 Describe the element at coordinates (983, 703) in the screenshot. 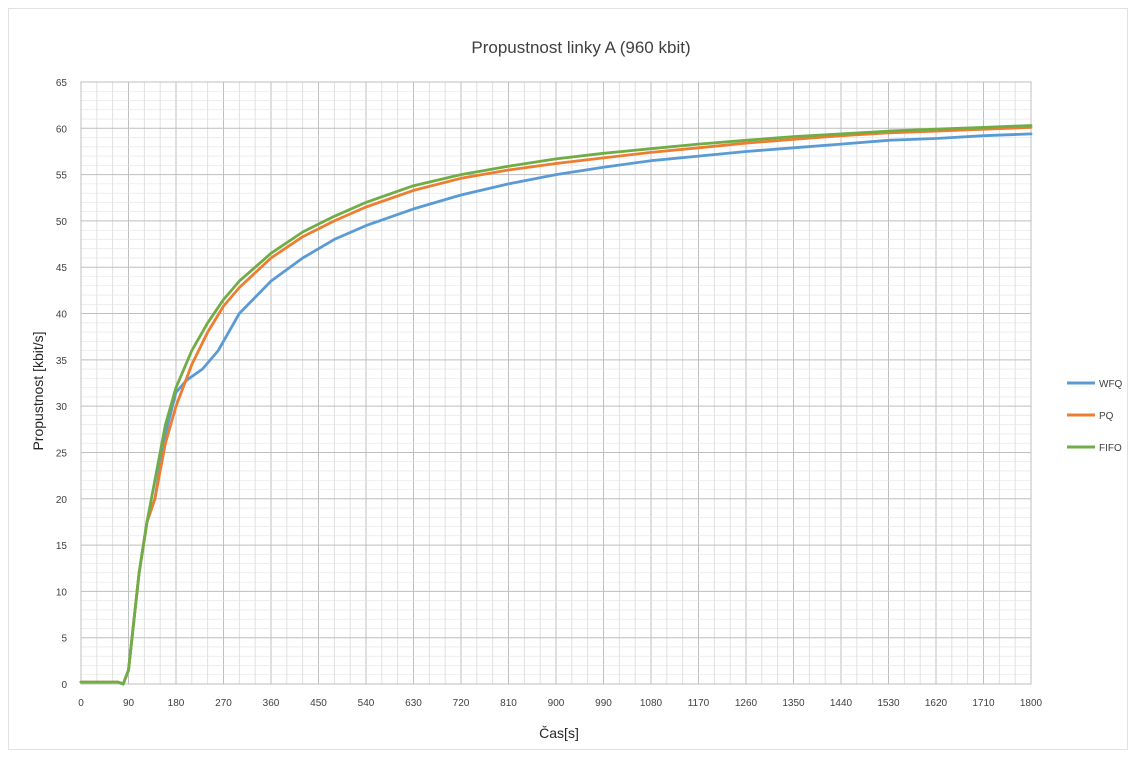

I see `x-tick-label: 1710` at that location.